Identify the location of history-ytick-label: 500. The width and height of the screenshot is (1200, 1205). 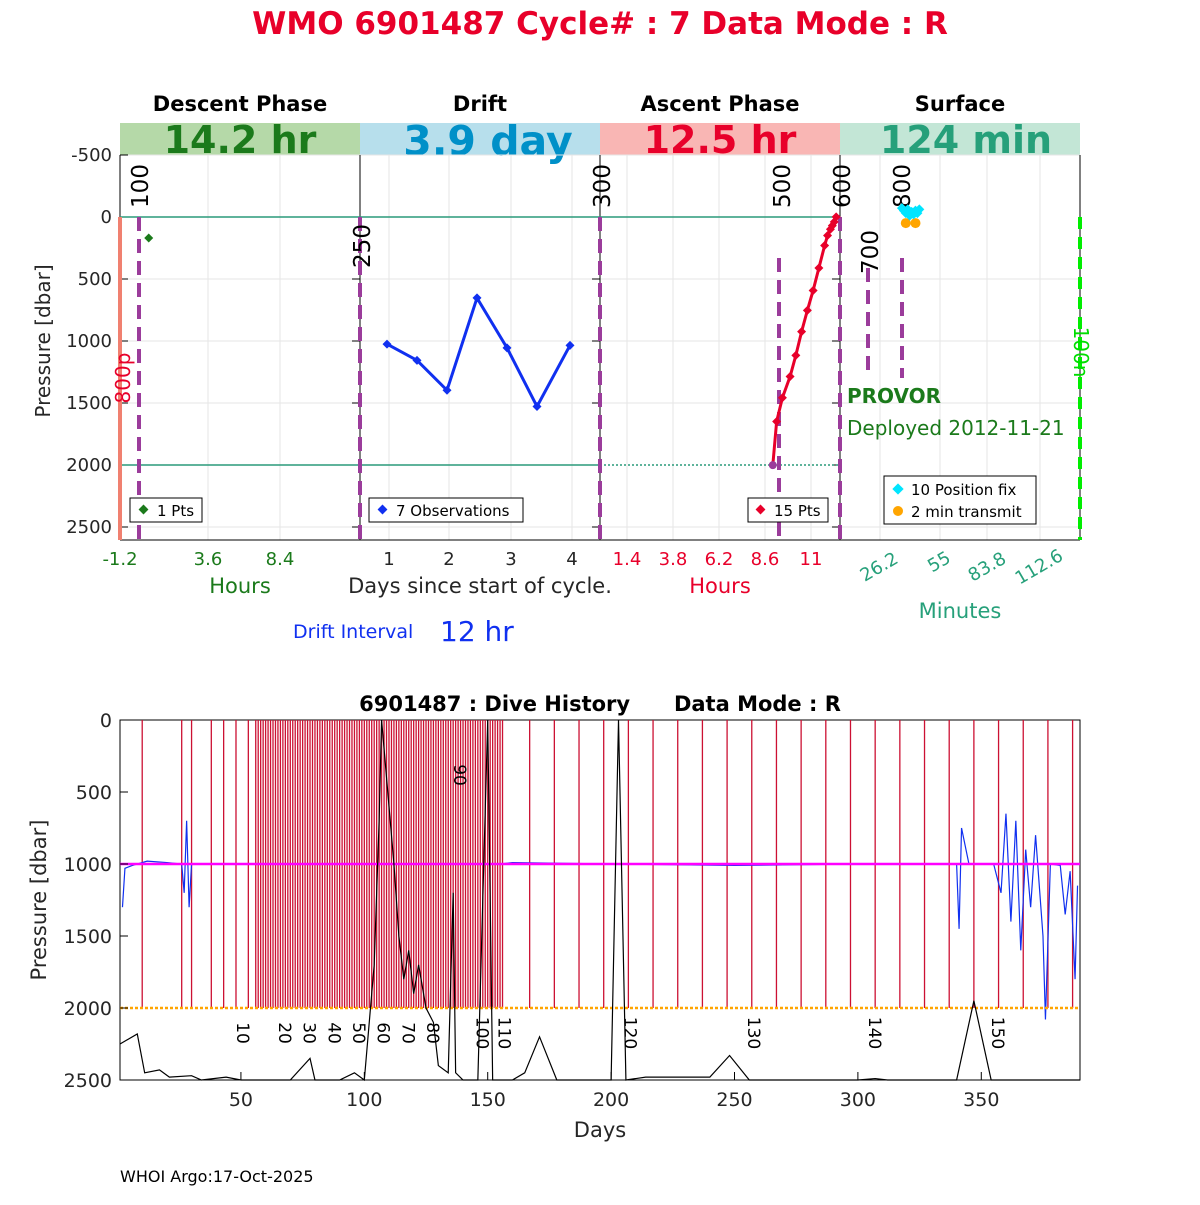
(94, 793).